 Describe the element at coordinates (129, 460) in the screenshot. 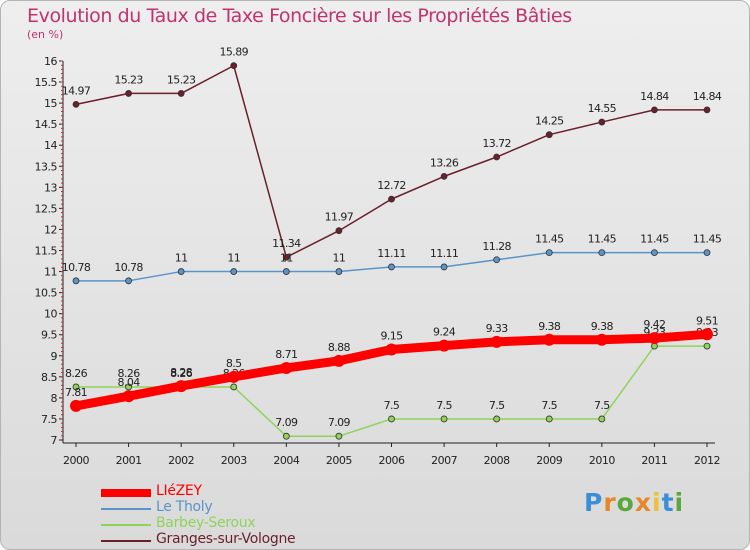

I see `x-tick-label: 2001` at that location.